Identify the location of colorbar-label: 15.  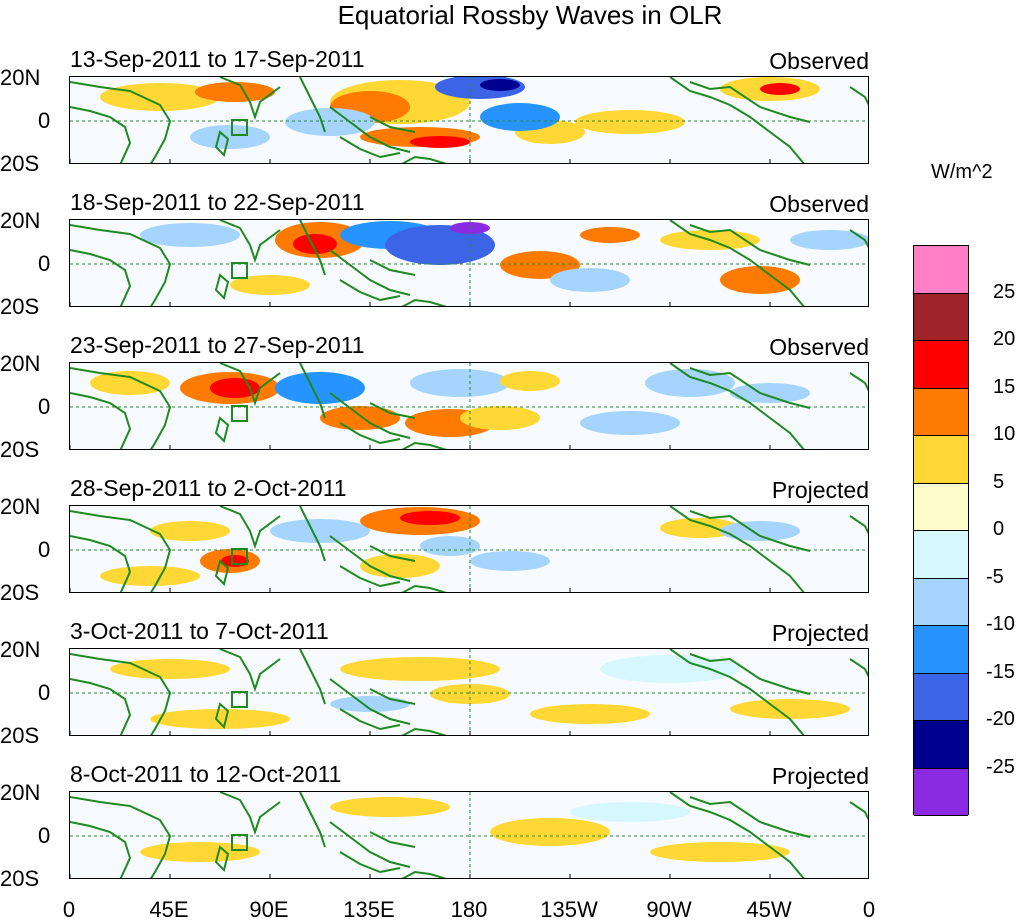
(1004, 386).